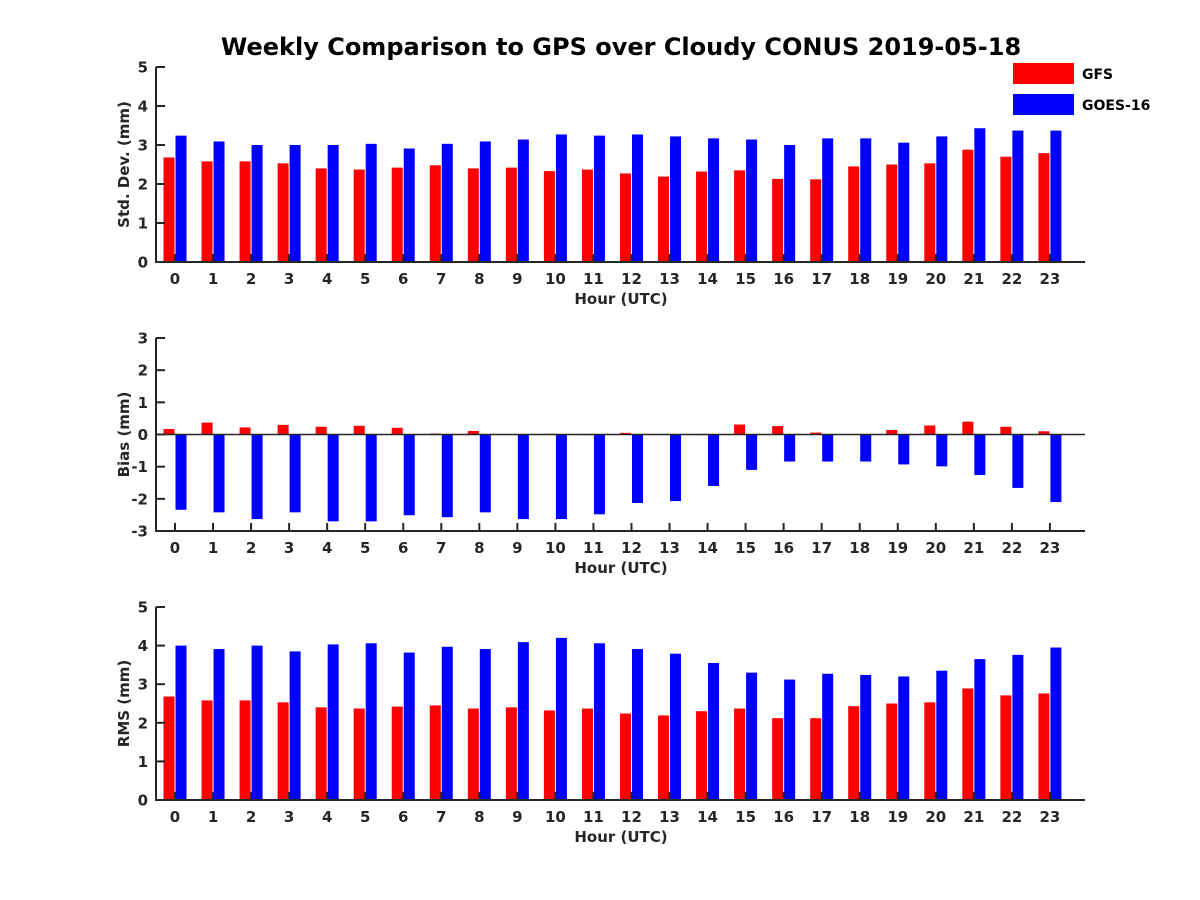 This screenshot has height=900, width=1200. I want to click on x-tick-label: 22, so click(1011, 548).